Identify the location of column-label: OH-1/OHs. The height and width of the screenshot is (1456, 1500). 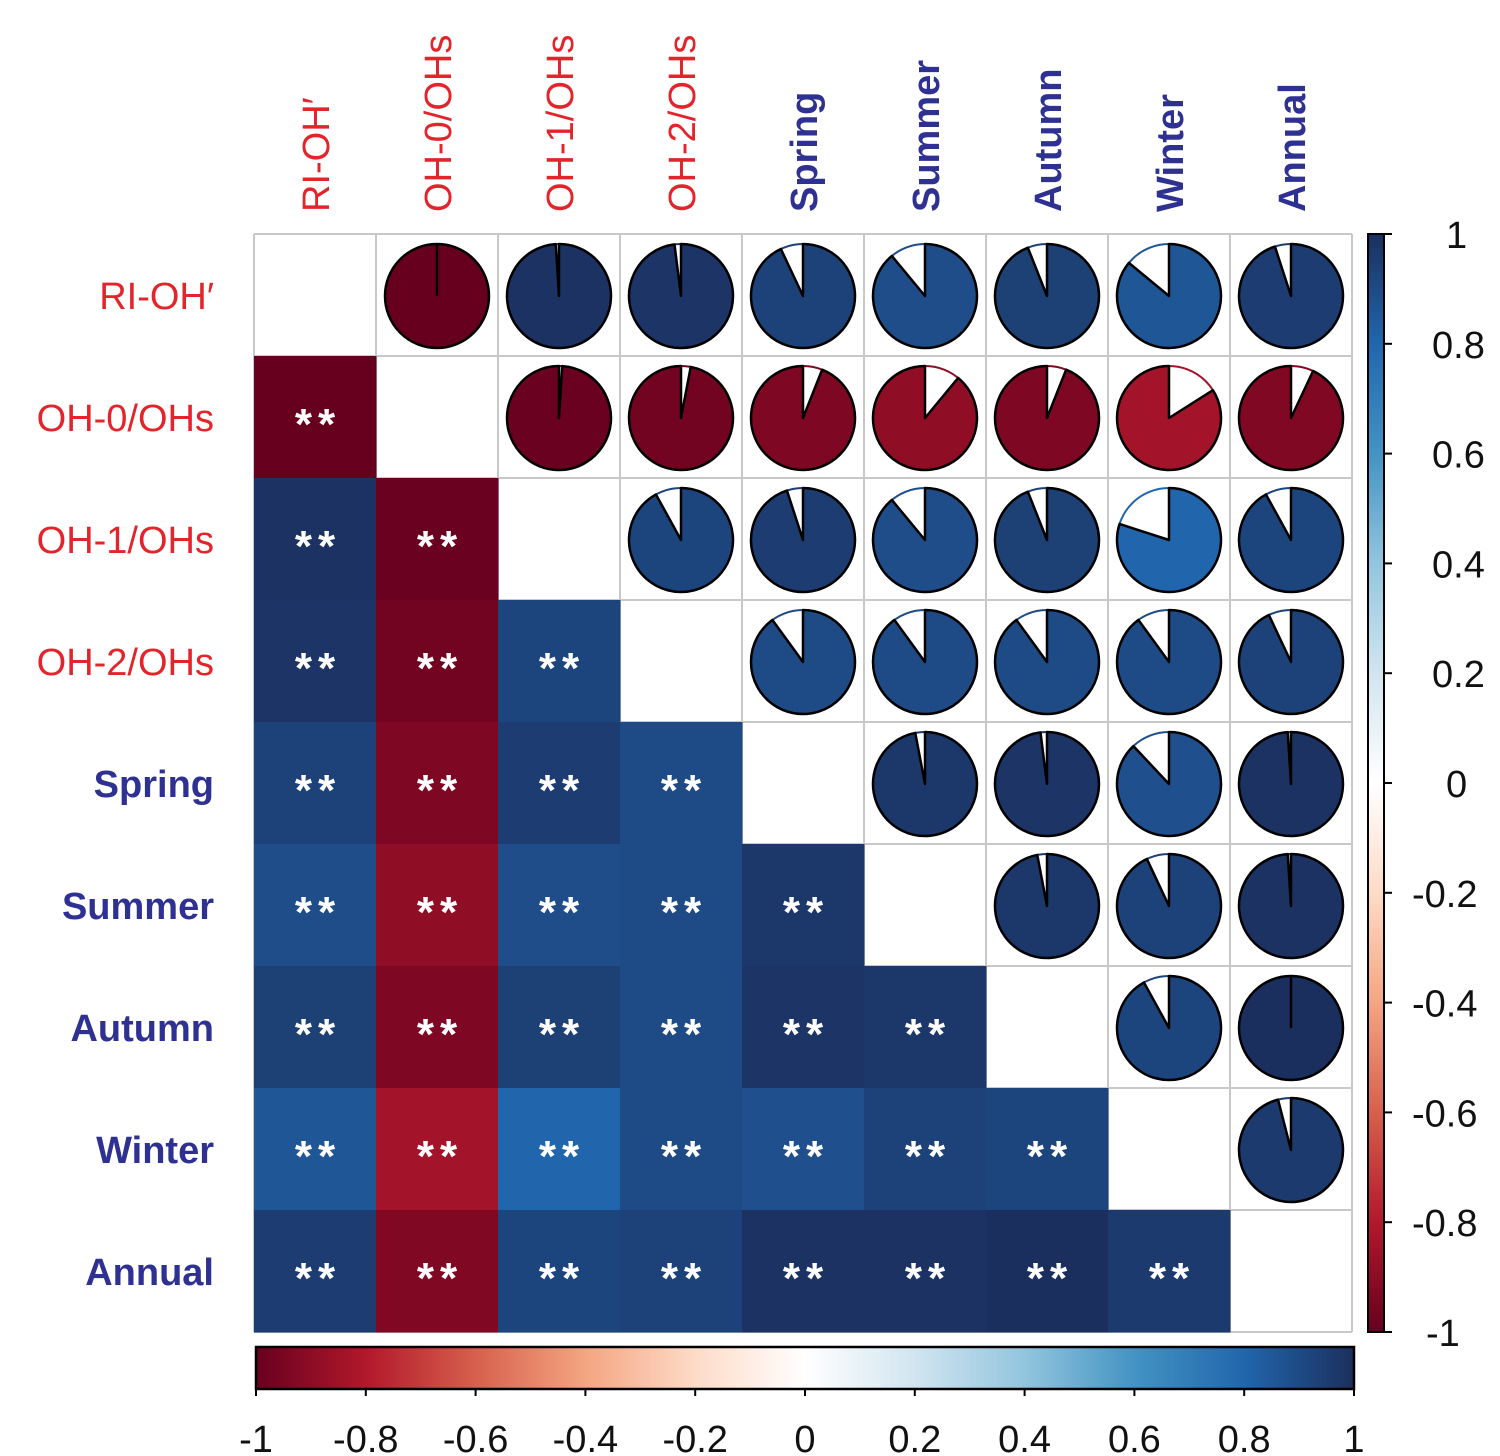
(561, 123).